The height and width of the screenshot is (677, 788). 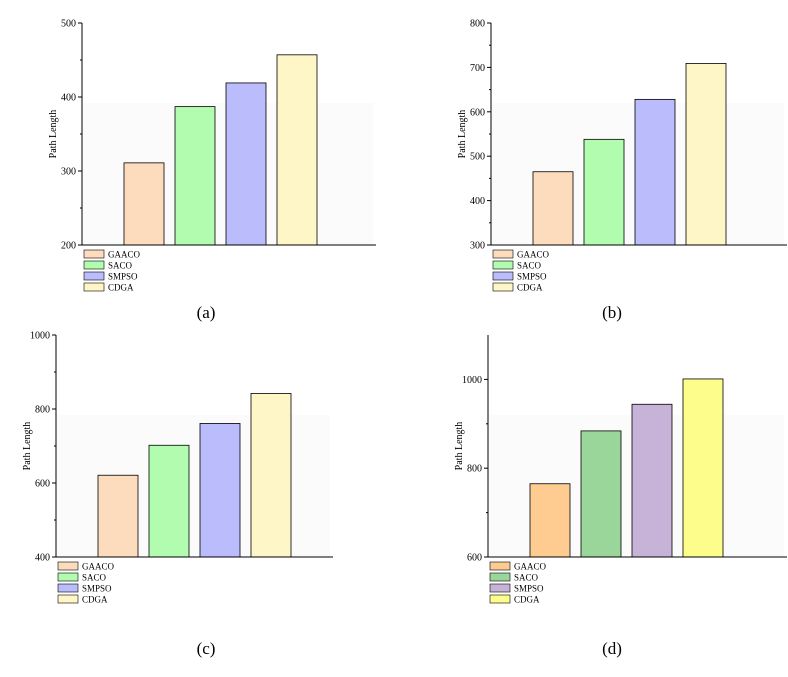 What do you see at coordinates (206, 648) in the screenshot?
I see `panel-caption: (c)` at bounding box center [206, 648].